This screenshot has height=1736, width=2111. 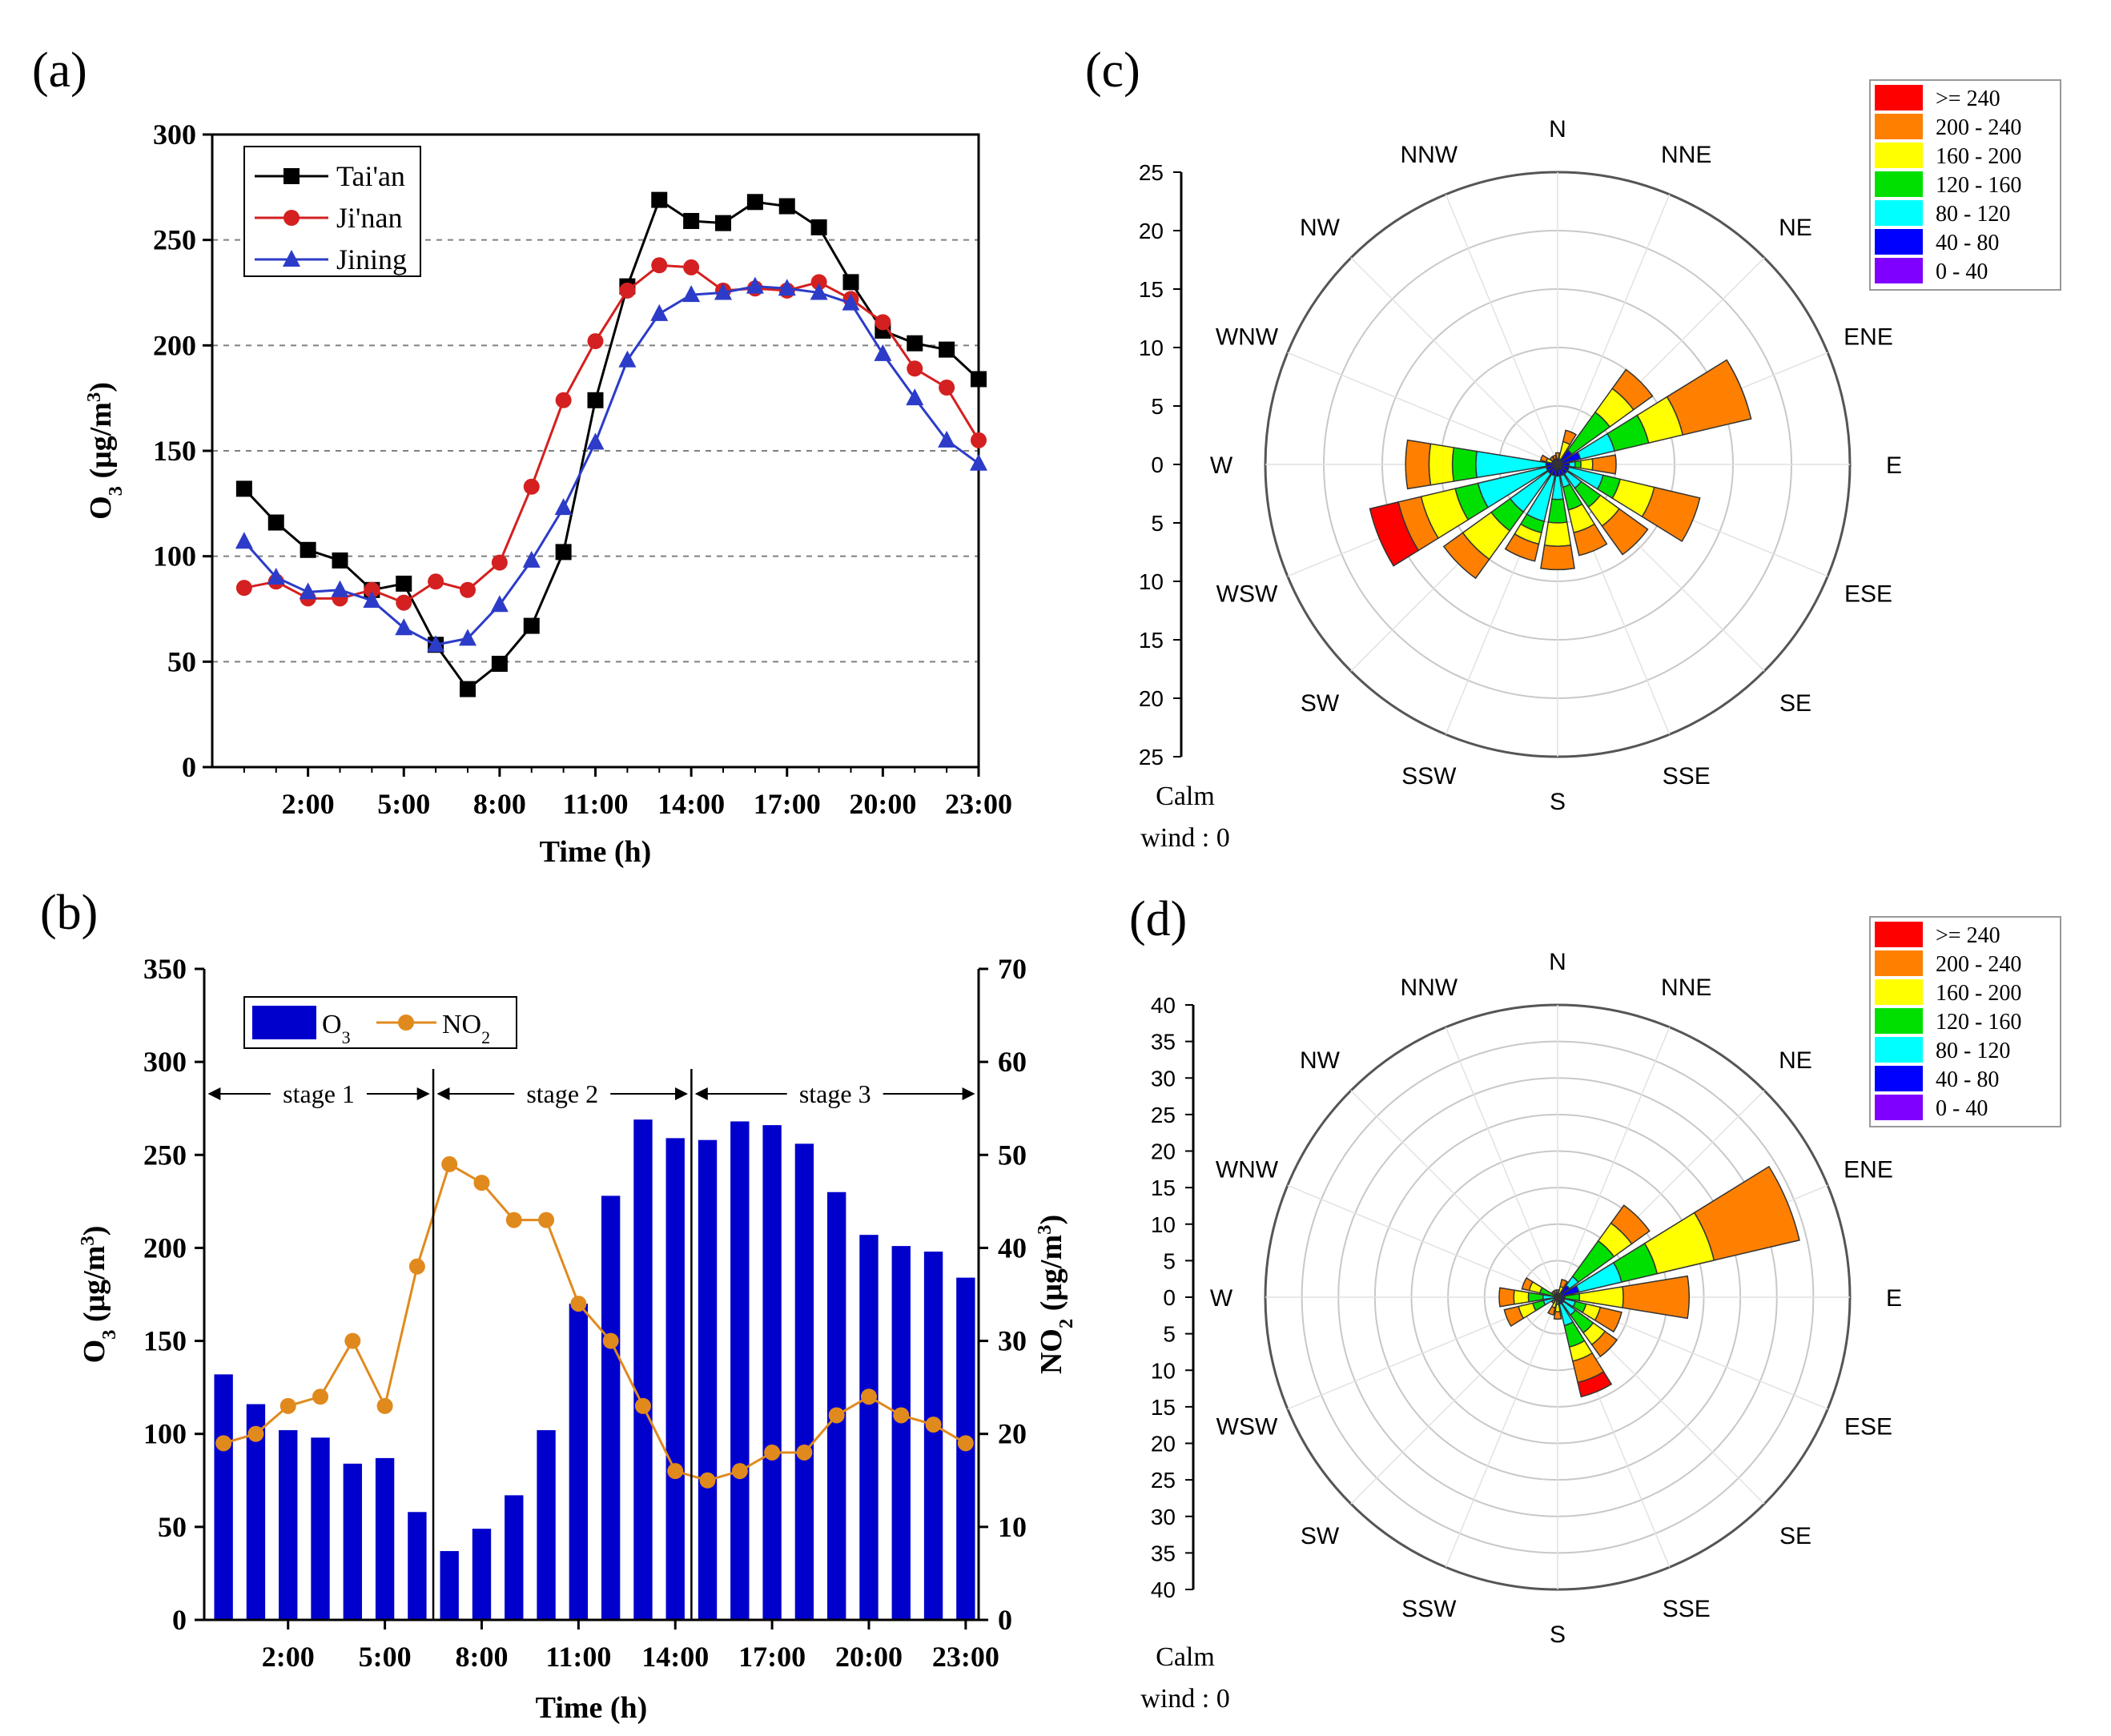 I want to click on y-axis-label-right-b: NO2 (μg/m3), so click(x=1055, y=1295).